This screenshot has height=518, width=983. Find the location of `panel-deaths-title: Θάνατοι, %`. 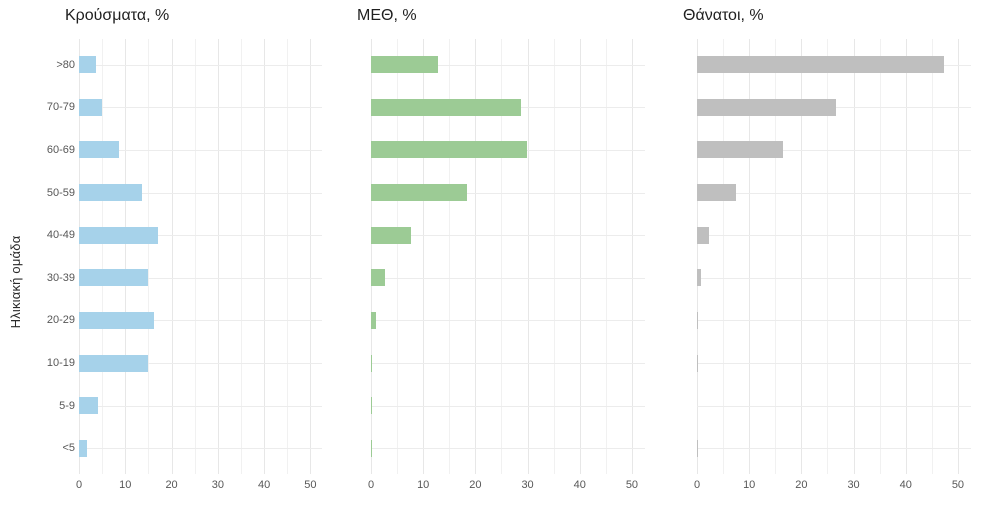

panel-deaths-title: Θάνατοι, % is located at coordinates (723, 15).